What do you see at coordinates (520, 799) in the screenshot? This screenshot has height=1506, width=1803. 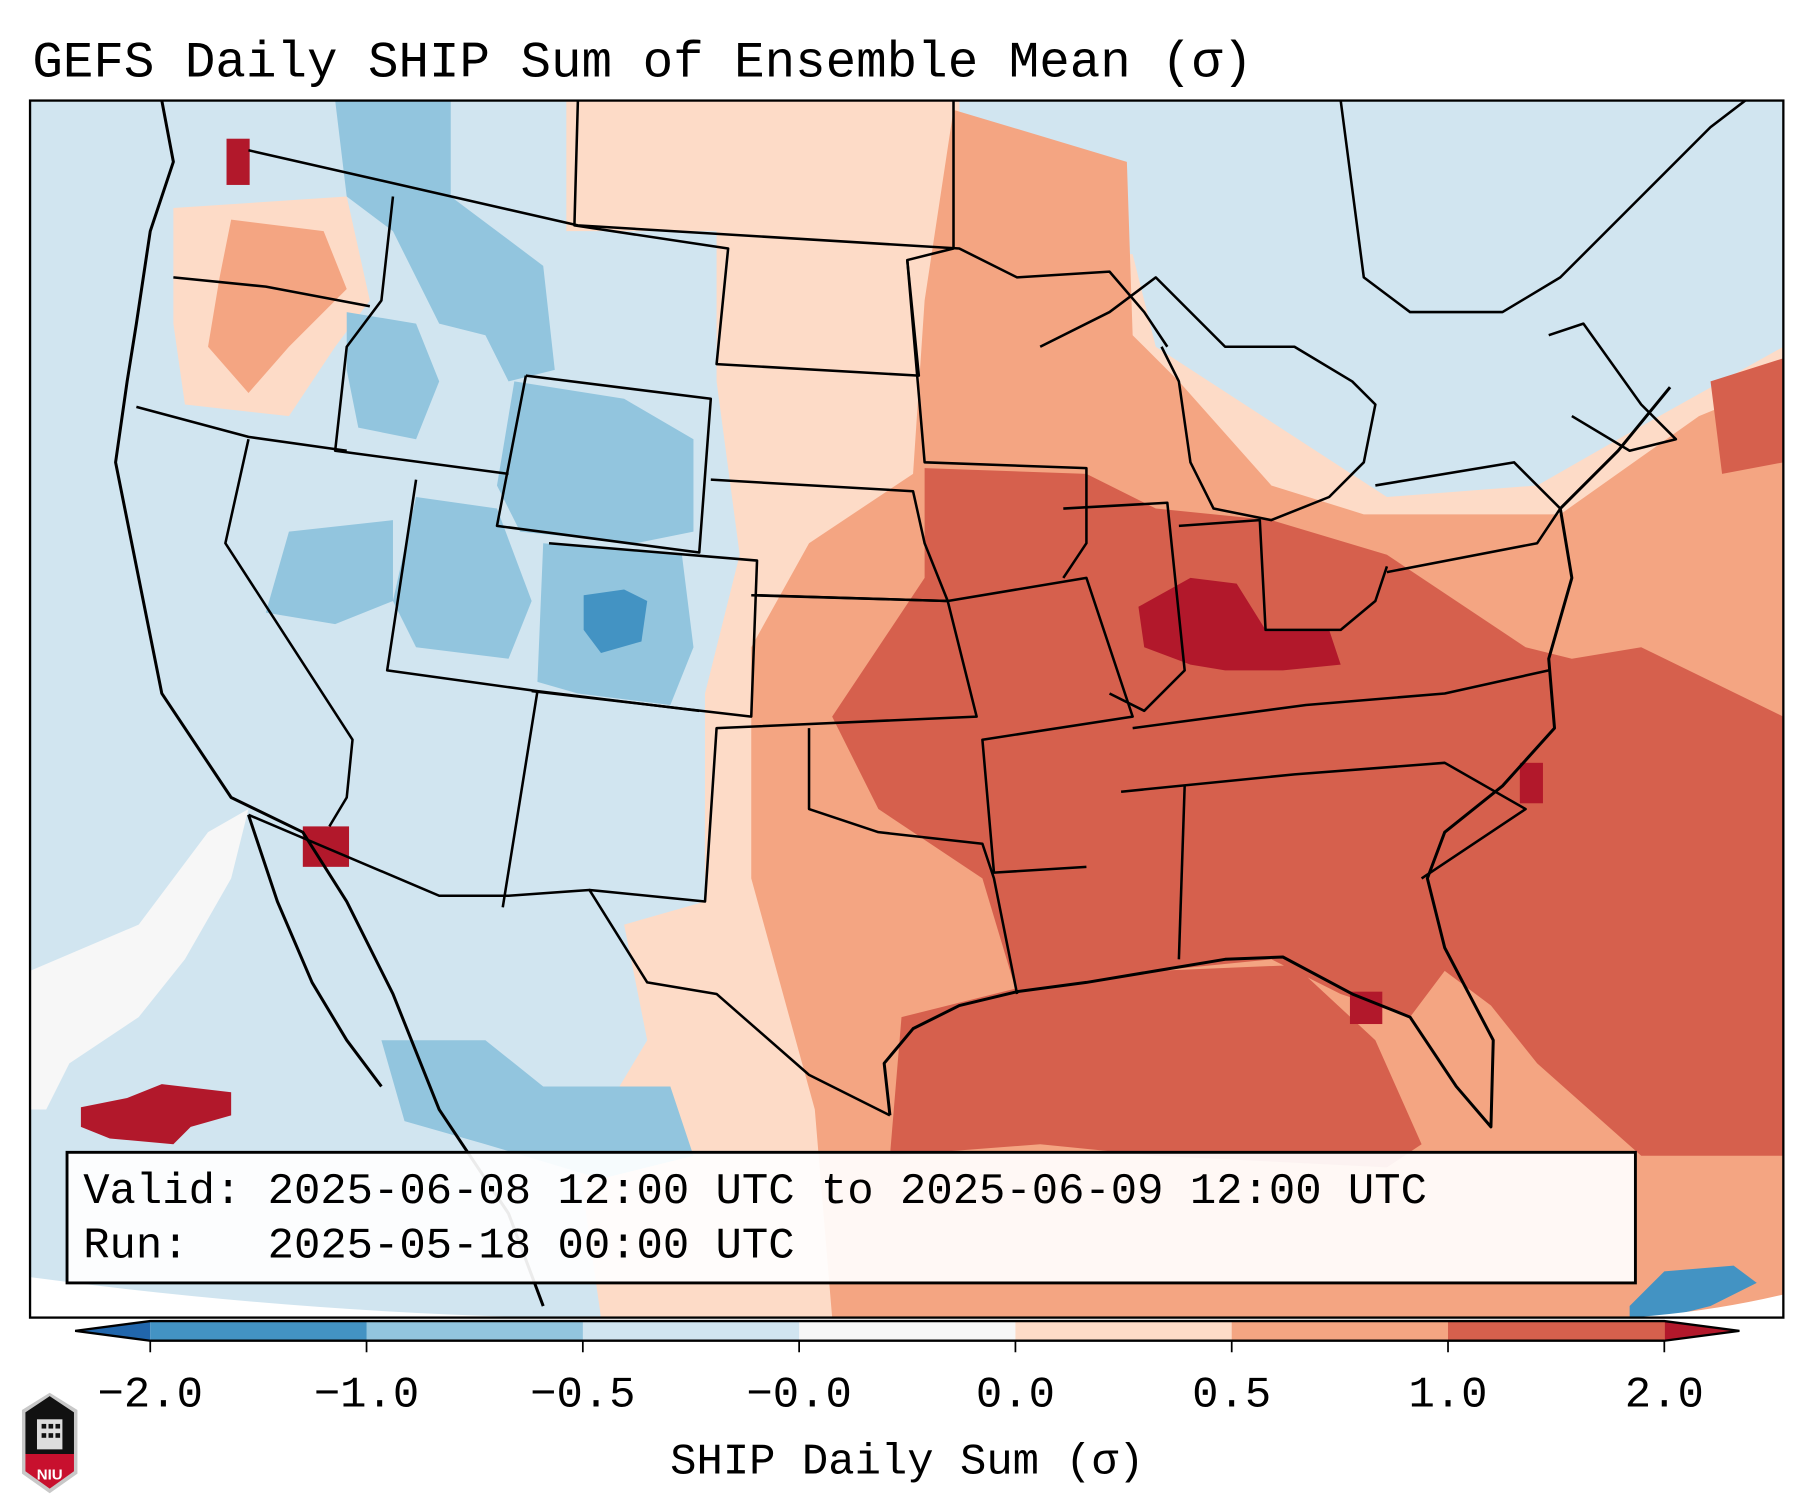 I see `state-border-az-nm` at bounding box center [520, 799].